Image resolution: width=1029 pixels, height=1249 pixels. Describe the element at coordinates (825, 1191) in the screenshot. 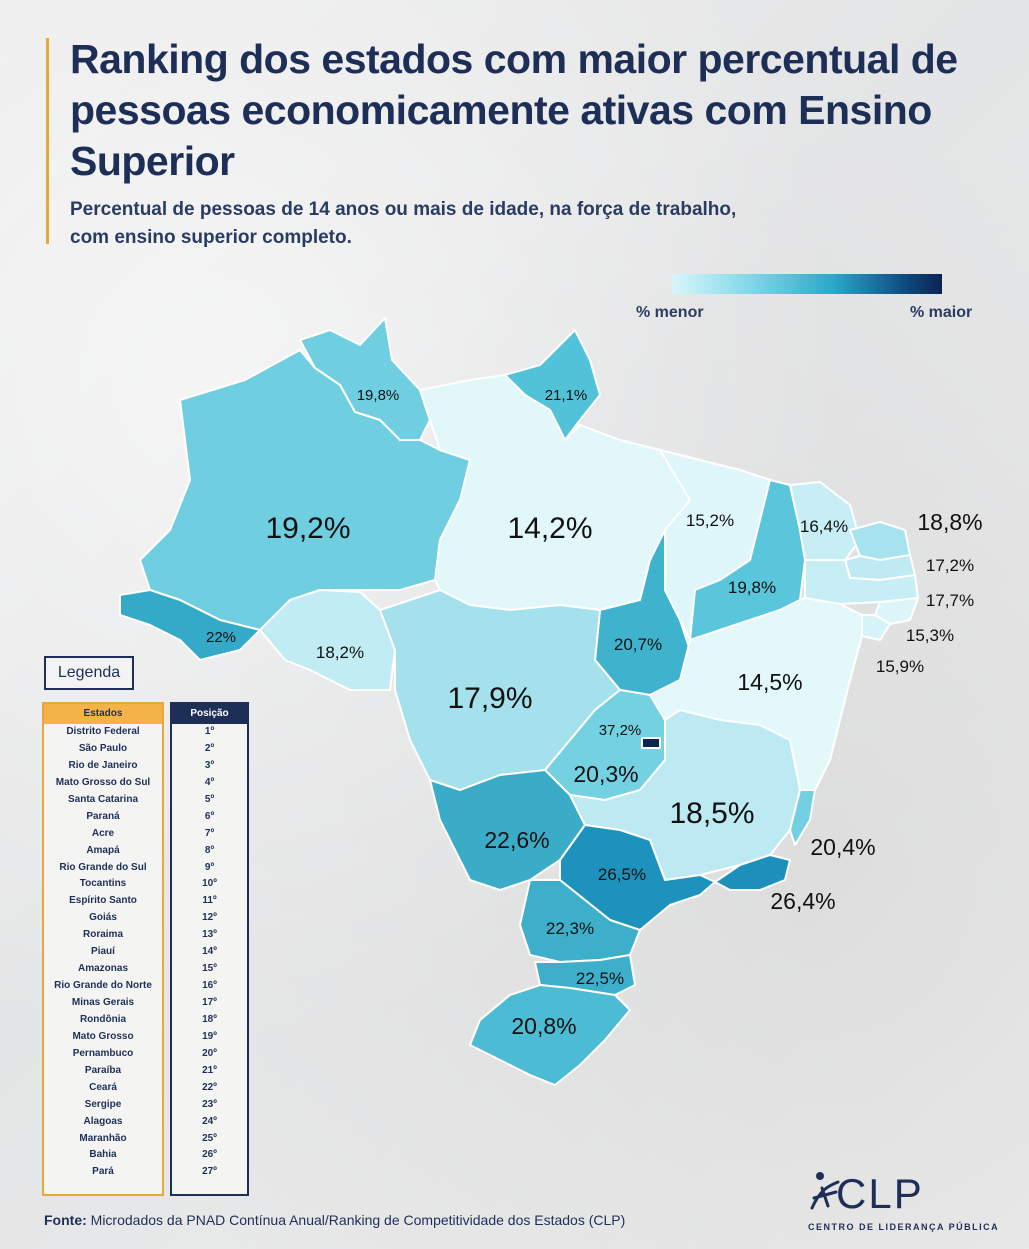

I see `clp-logo-icon` at that location.